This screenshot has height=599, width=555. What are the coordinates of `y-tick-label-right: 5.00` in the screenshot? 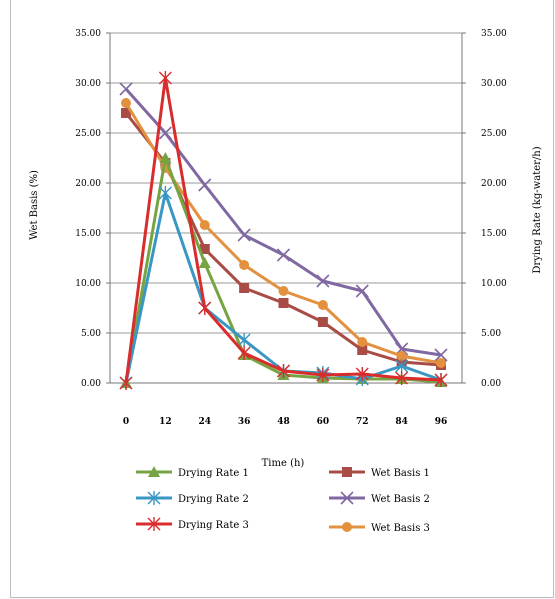 It's located at (491, 334).